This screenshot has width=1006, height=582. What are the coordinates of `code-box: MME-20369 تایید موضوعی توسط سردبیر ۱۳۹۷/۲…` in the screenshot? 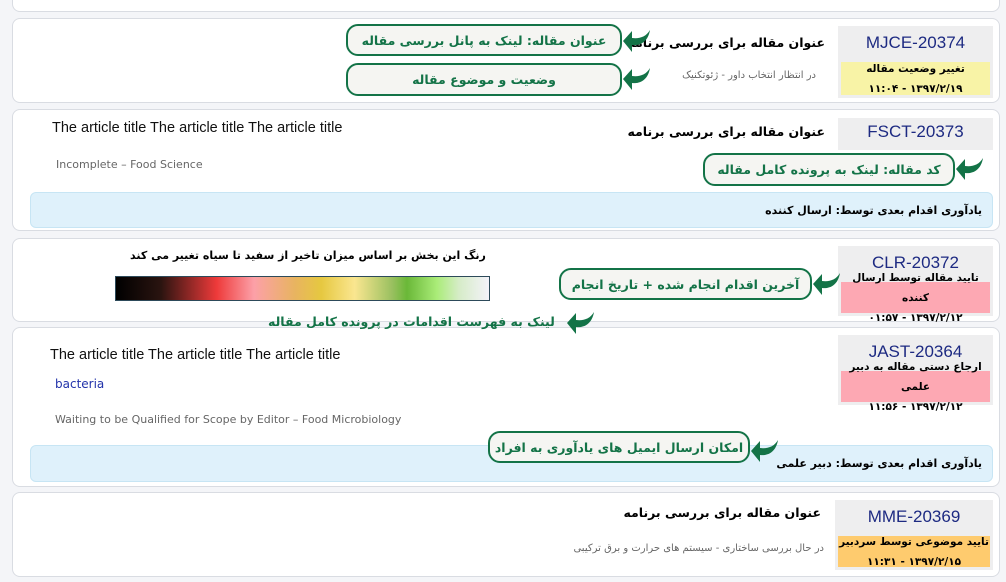 It's located at (914, 535).